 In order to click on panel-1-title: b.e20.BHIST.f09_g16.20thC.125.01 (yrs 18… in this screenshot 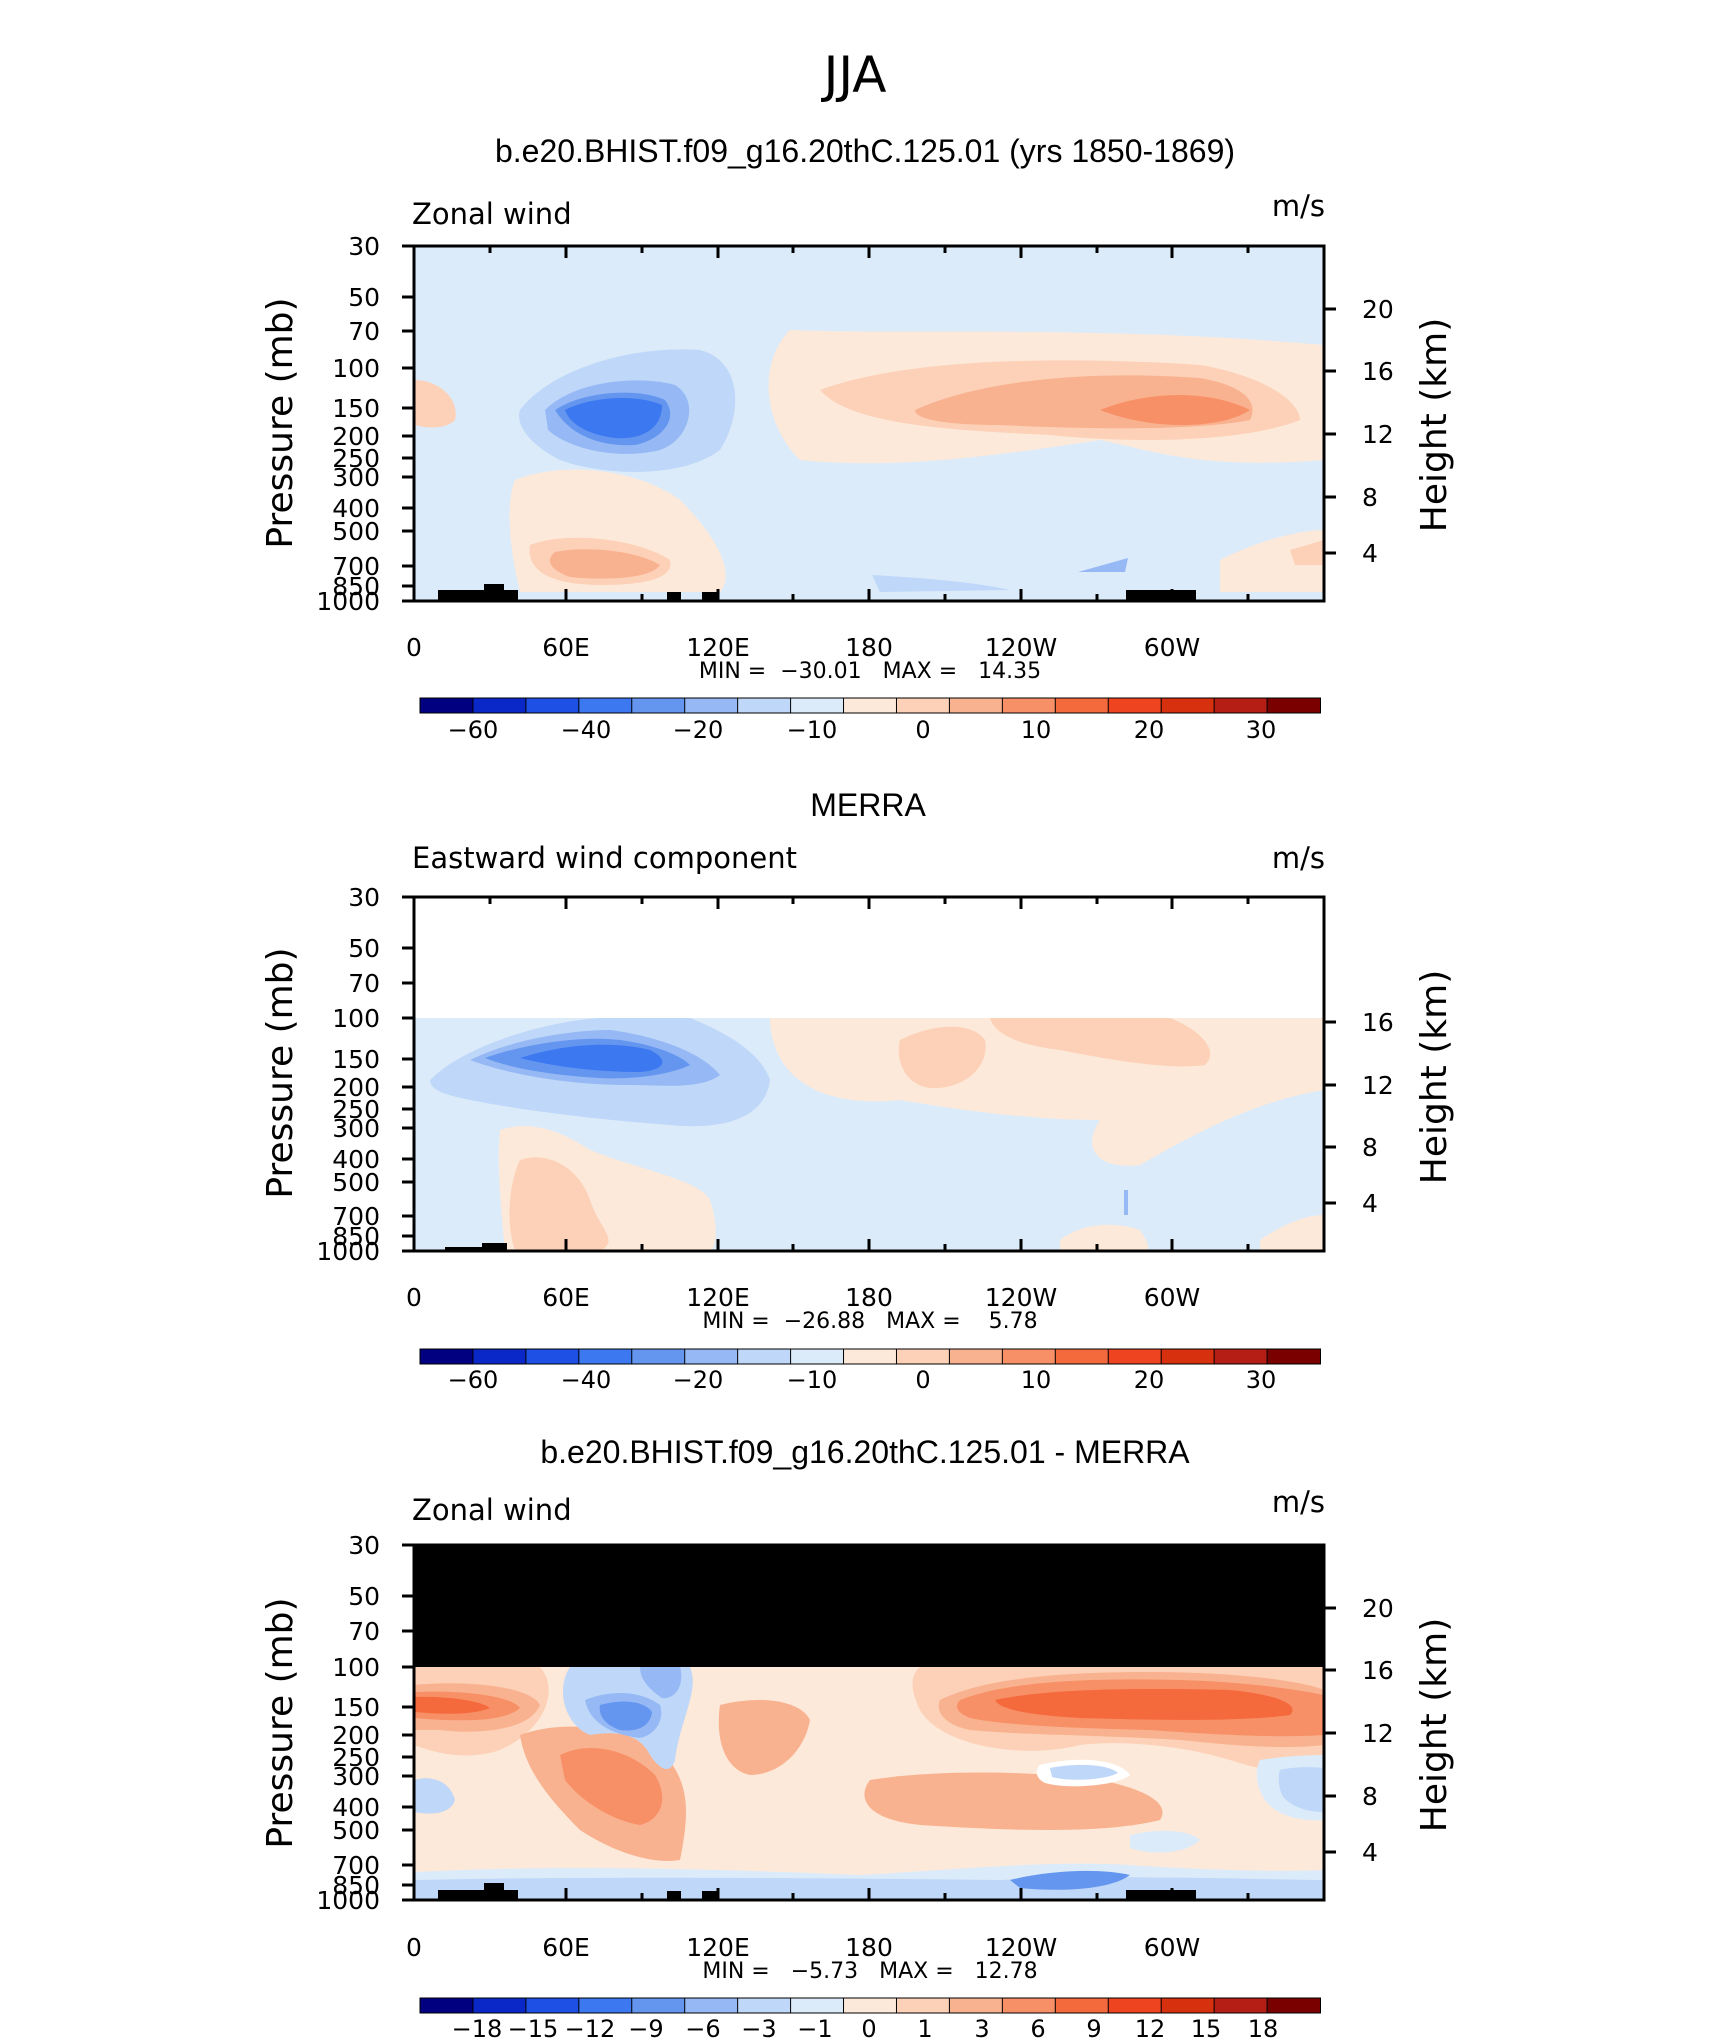, I will do `click(865, 151)`.